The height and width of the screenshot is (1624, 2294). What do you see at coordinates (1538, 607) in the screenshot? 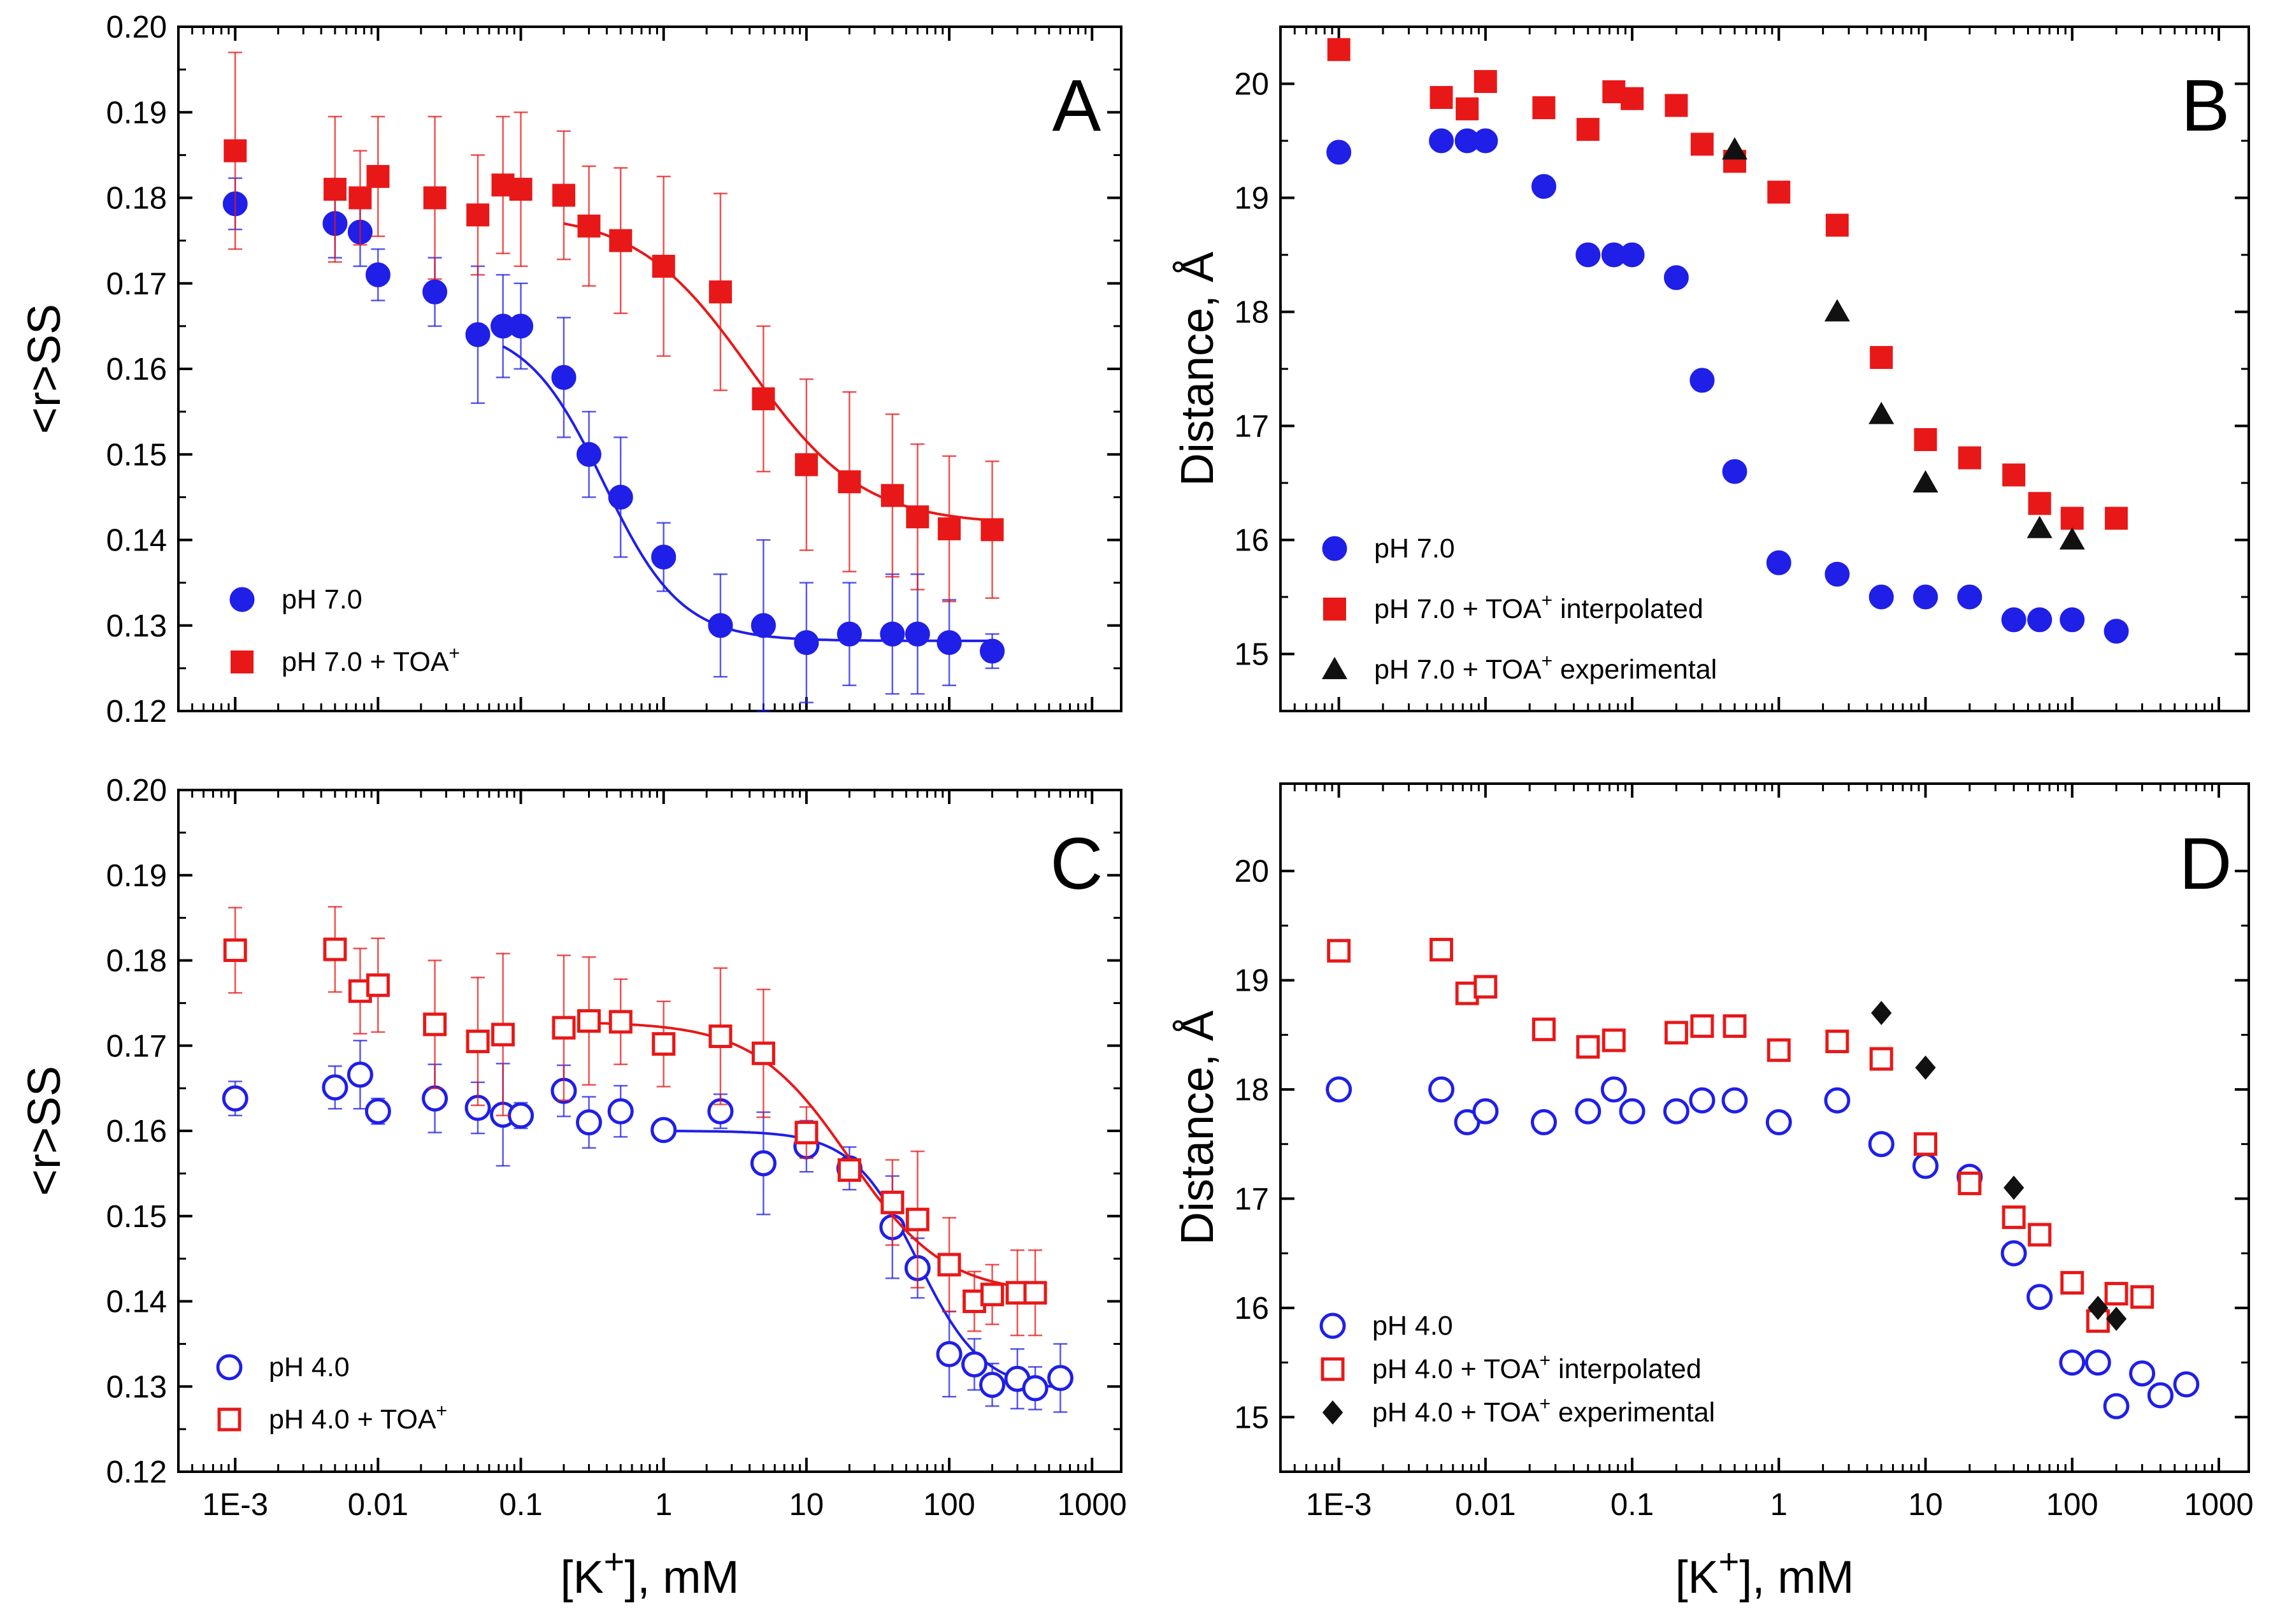
I see `legend-label: pH 7.0 + TOA+ interpolated` at bounding box center [1538, 607].